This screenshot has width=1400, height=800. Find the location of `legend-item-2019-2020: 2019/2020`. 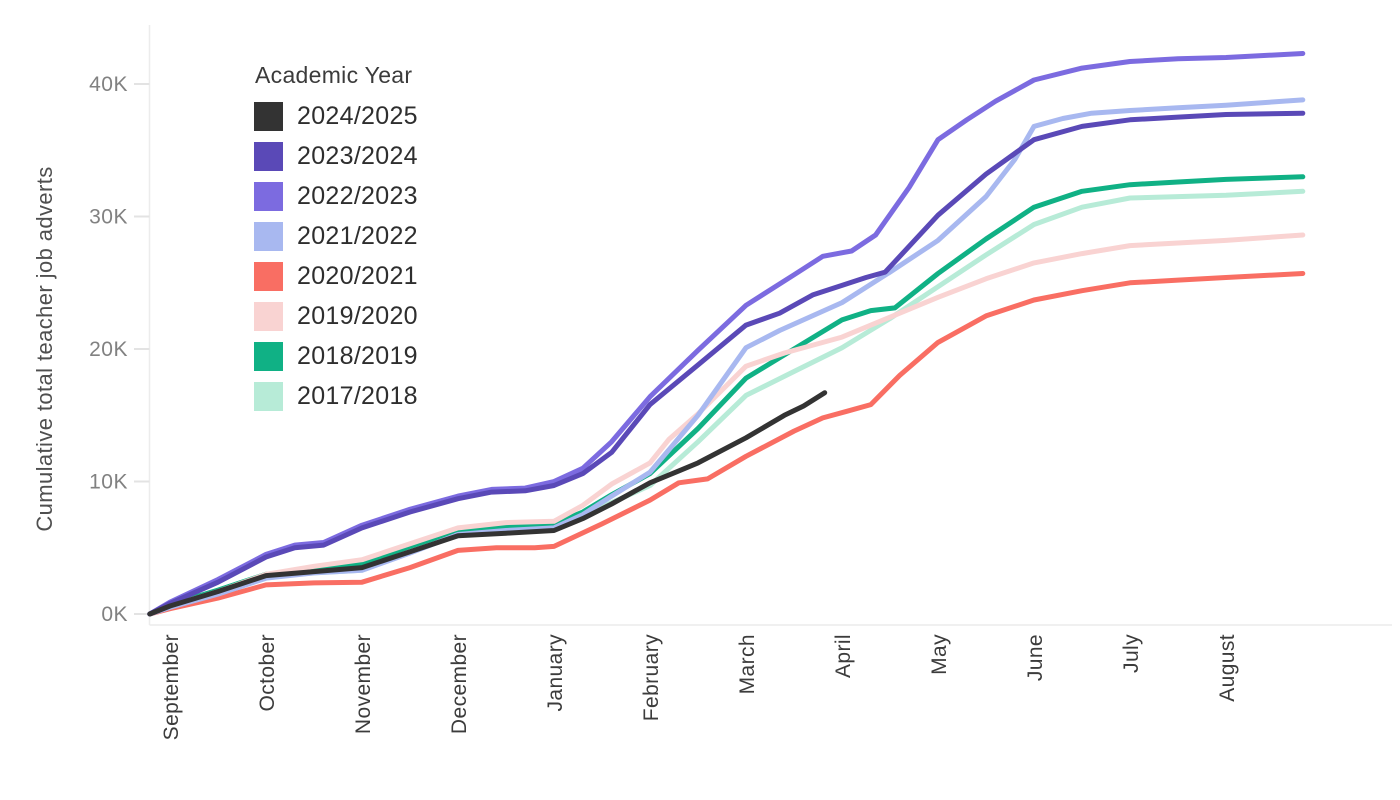

legend-item-2019-2020: 2019/2020 is located at coordinates (336, 316).